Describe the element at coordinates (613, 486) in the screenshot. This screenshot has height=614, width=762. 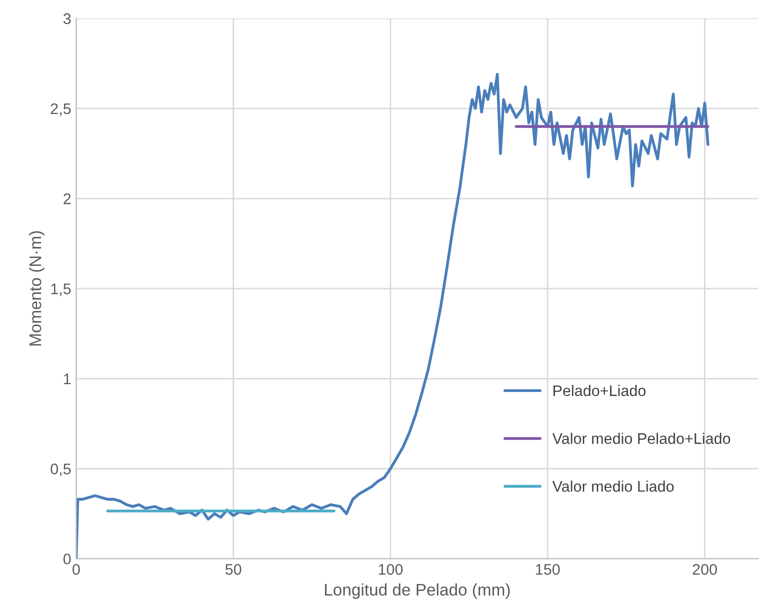
I see `legend-label: Valor medio Liado` at that location.